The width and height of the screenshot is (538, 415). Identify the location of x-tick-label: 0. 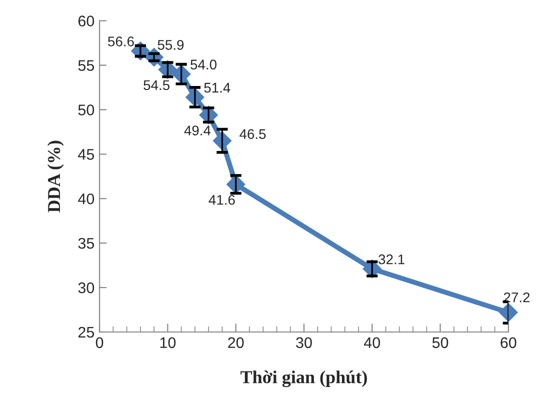
(100, 342).